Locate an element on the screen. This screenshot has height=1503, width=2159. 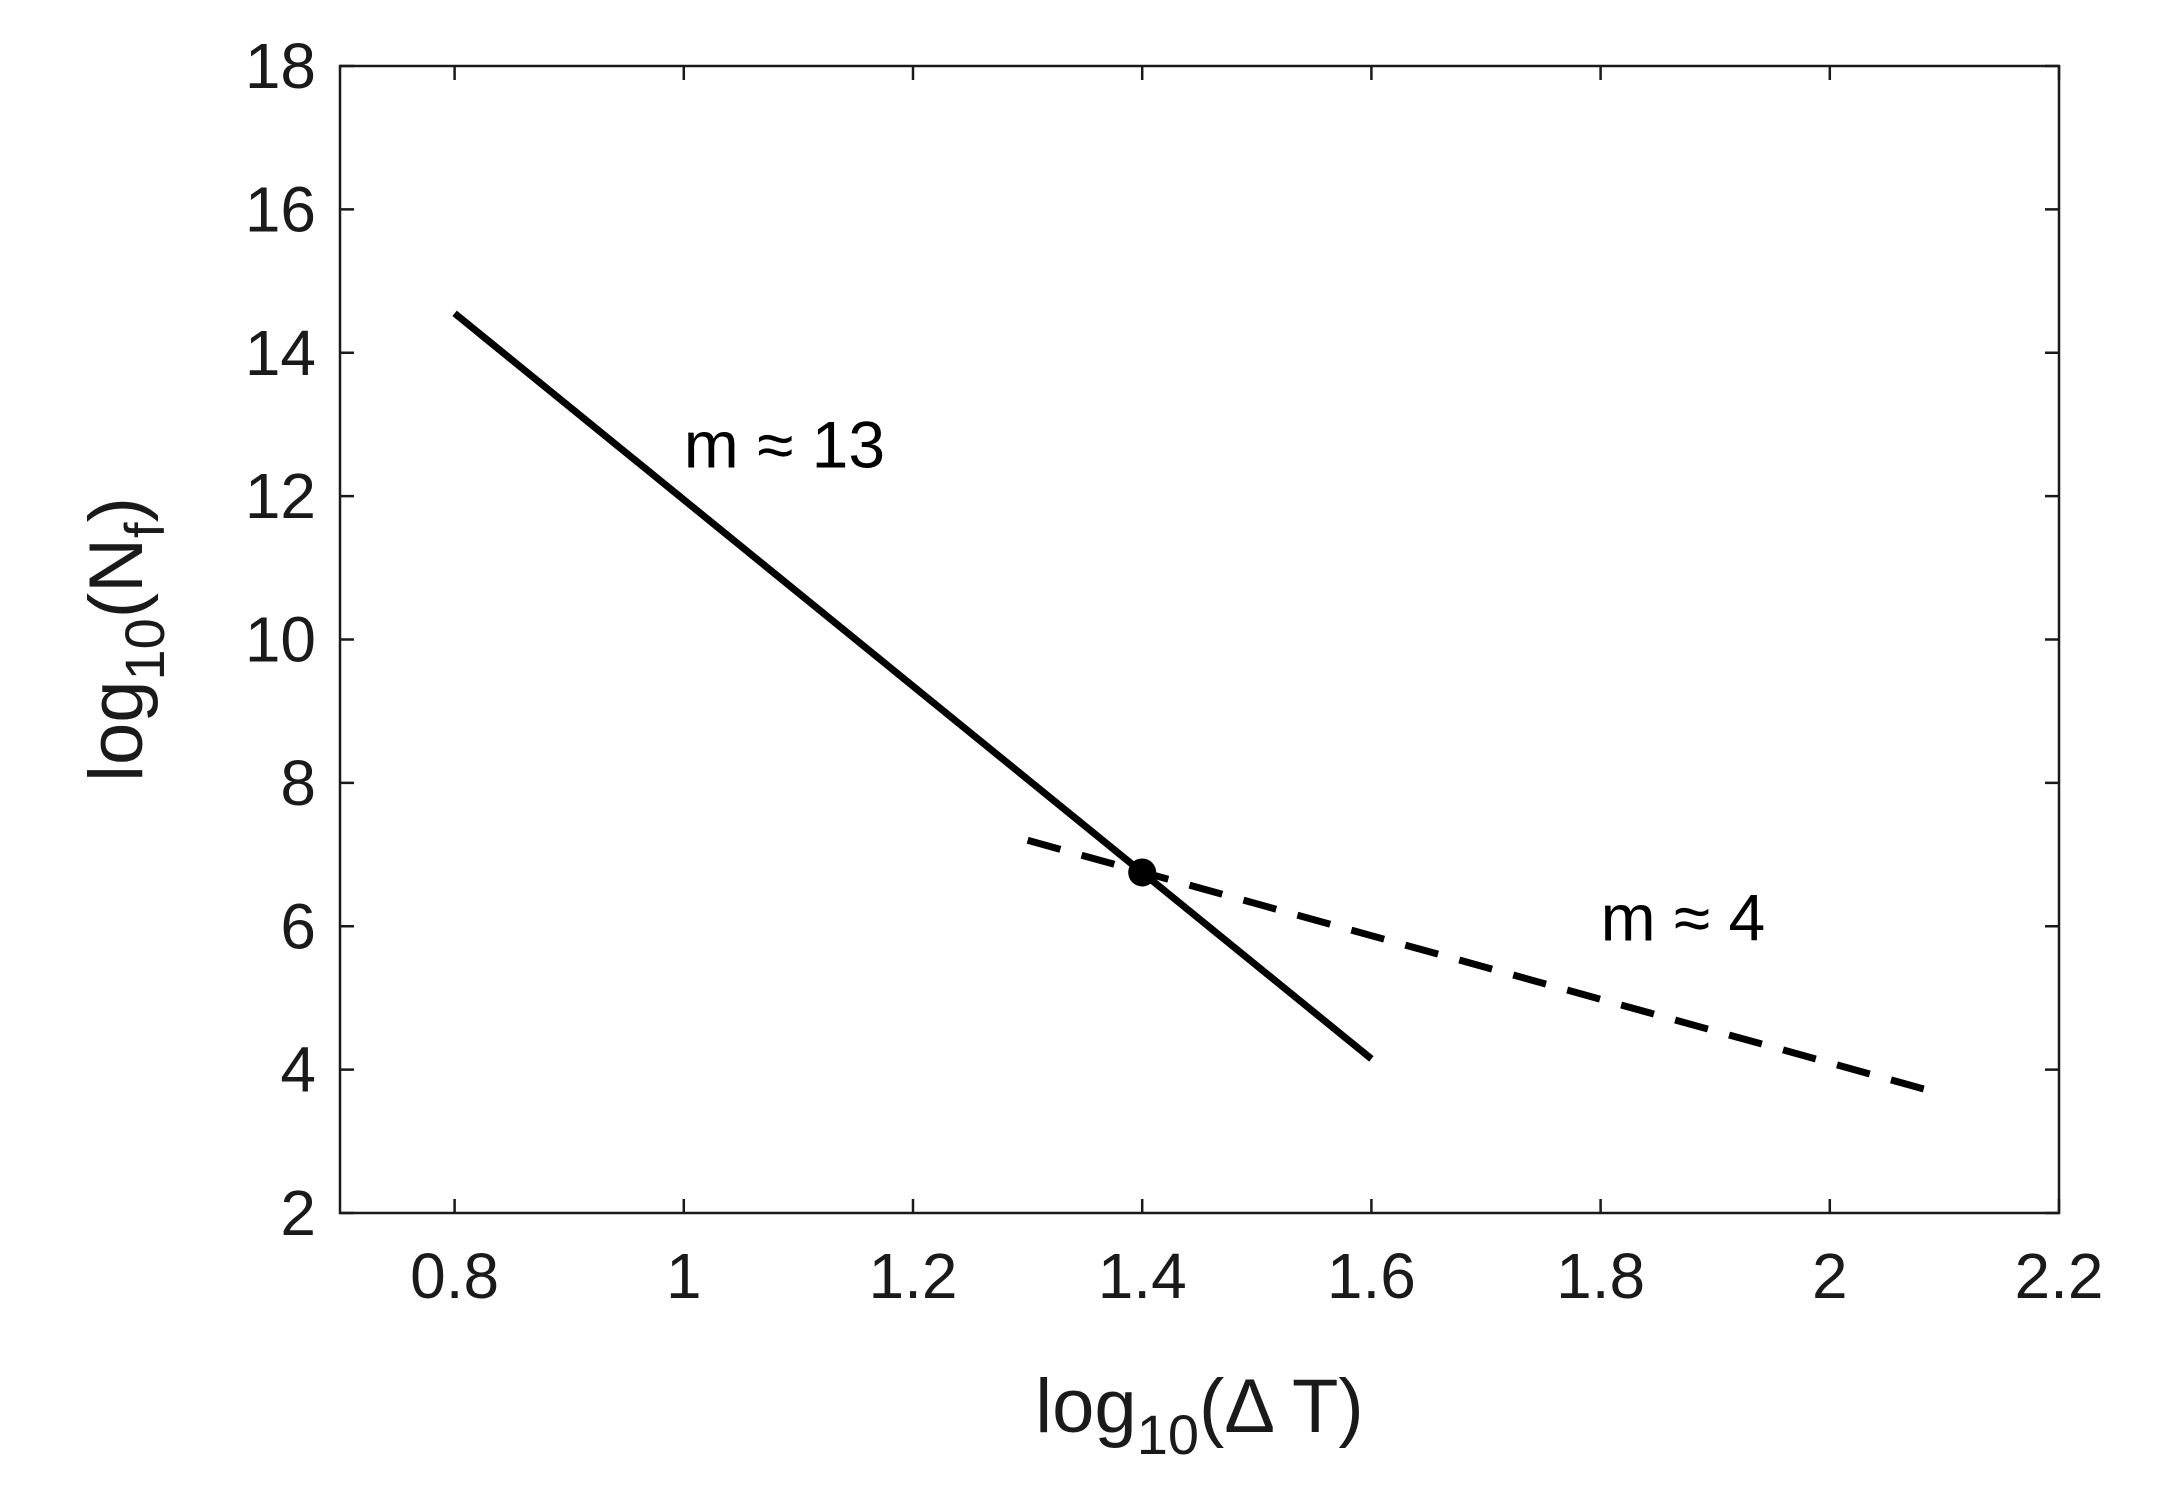
y-tick-label: 14 is located at coordinates (280, 353).